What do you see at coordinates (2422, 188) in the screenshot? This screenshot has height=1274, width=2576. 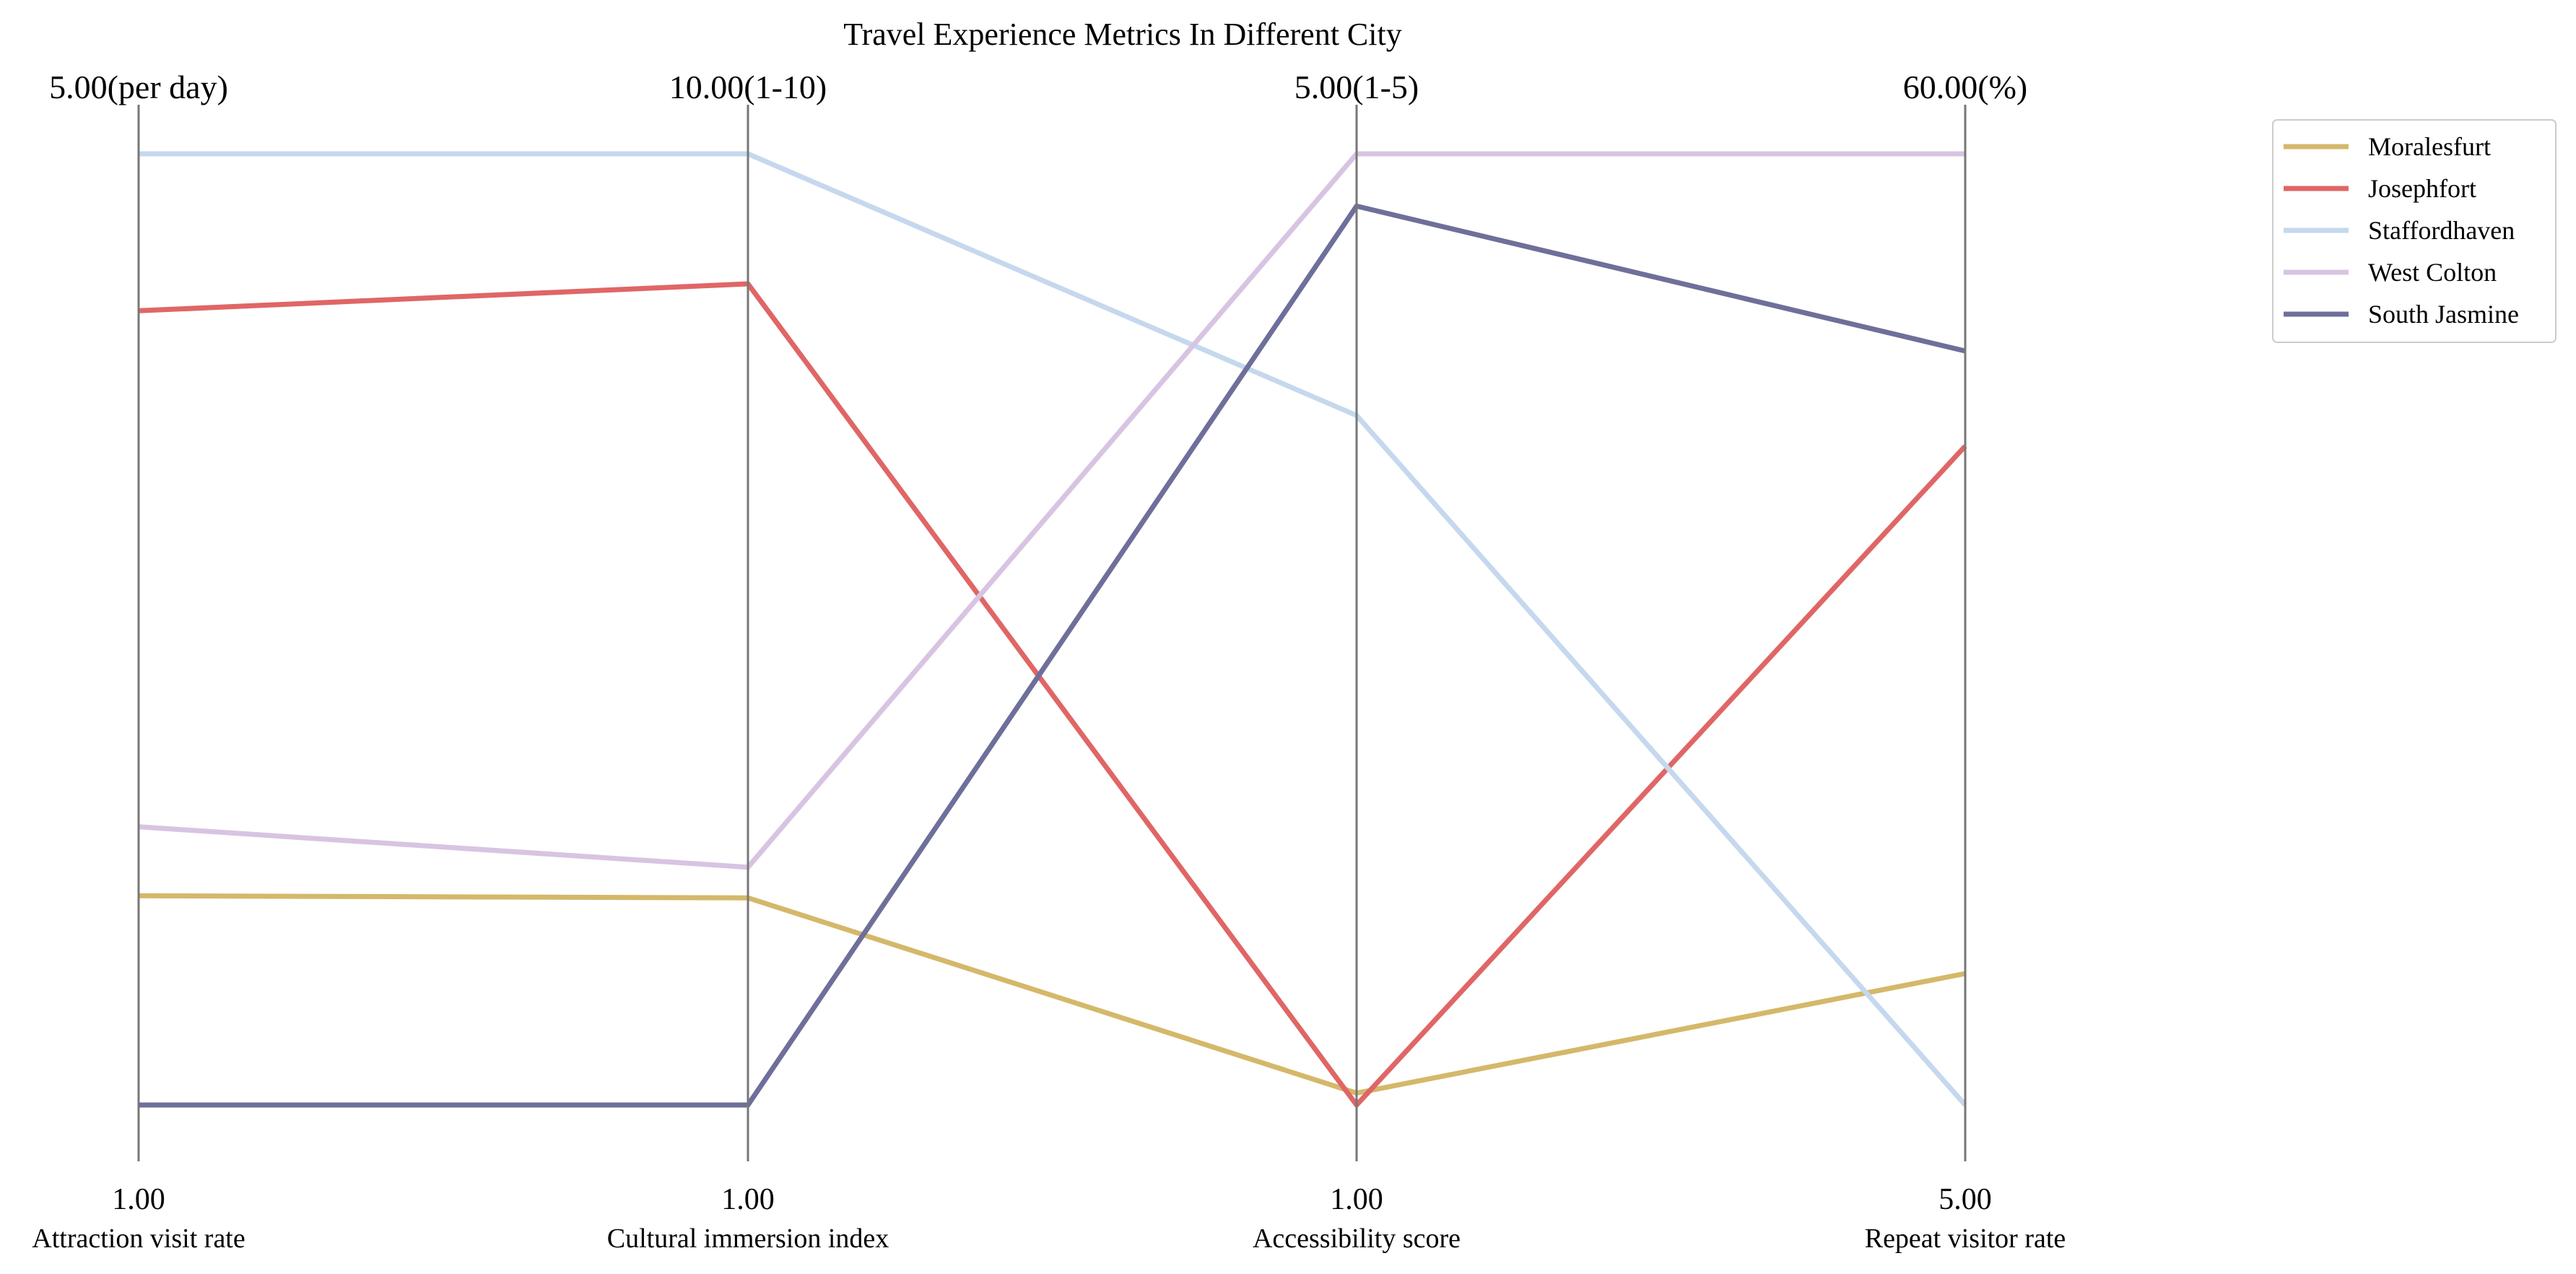 I see `legend-label-josephfort: Josephfort` at bounding box center [2422, 188].